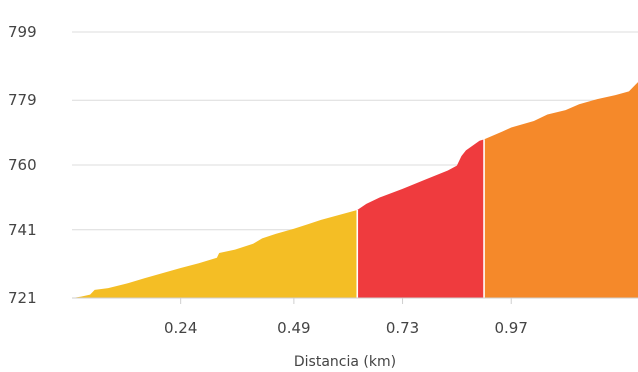 This screenshot has height=372, width=638. Describe the element at coordinates (22, 100) in the screenshot. I see `y-tick-label-779: 779` at that location.